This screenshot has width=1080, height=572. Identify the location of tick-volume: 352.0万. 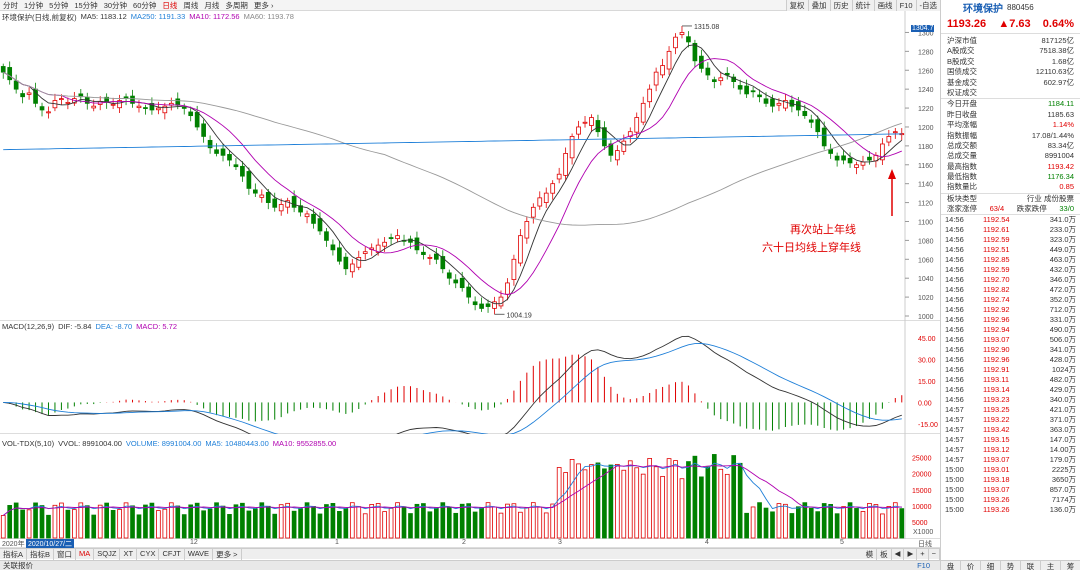
(1062, 299).